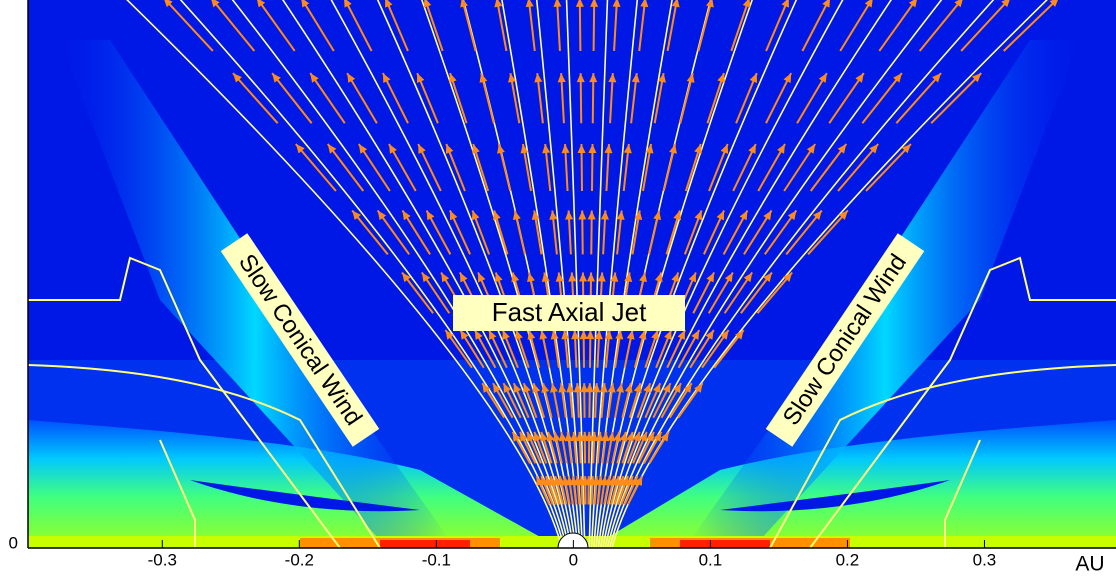 This screenshot has width=1116, height=579. Describe the element at coordinates (1089, 564) in the screenshot. I see `x-axis-label: AU` at that location.